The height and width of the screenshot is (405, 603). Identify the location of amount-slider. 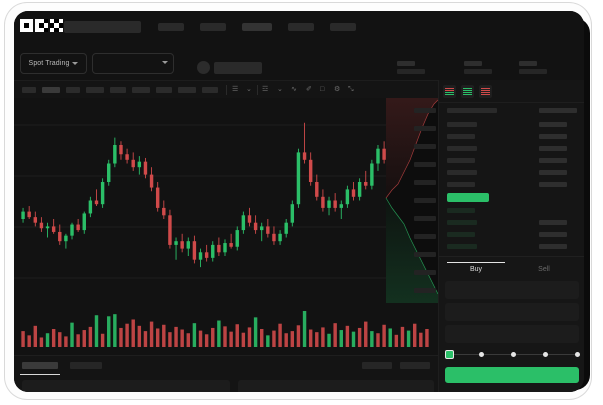
(513, 355).